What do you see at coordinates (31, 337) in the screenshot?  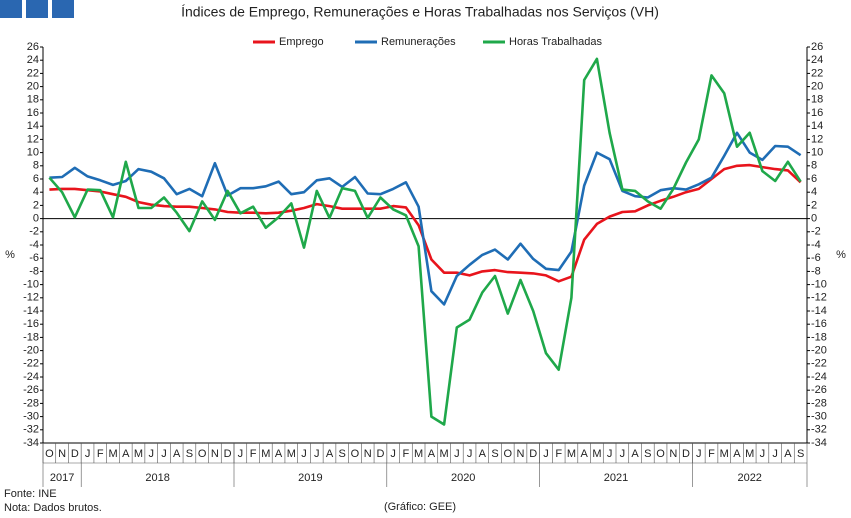 I see `y-tick-label: -18` at bounding box center [31, 337].